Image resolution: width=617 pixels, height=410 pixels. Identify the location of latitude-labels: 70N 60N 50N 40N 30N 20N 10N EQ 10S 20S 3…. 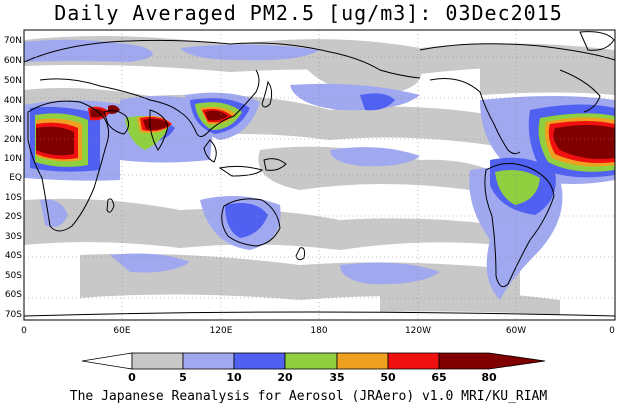
(13, 178).